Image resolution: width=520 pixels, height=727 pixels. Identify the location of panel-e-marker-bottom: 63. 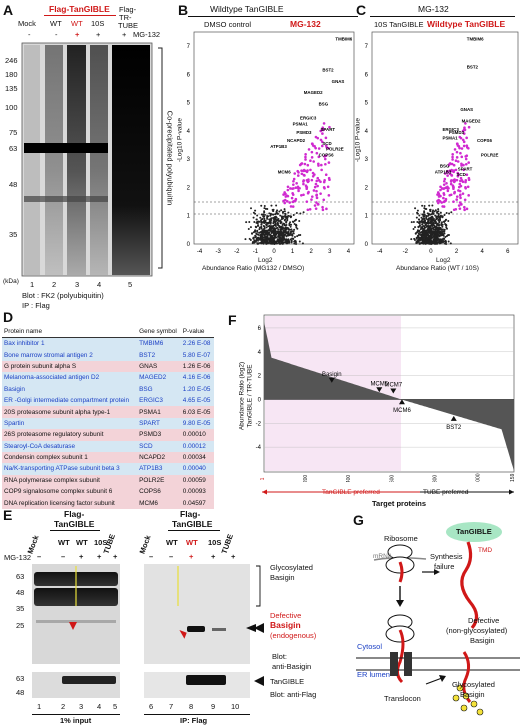
(20, 678).